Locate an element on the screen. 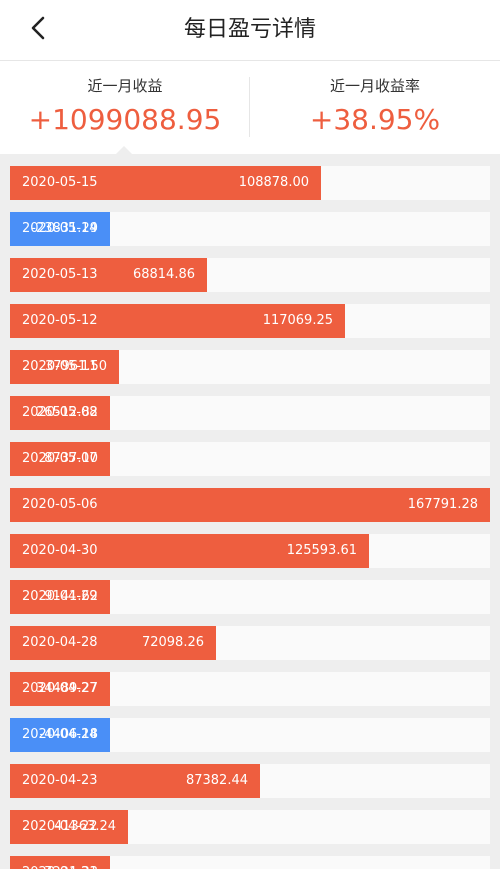 This screenshot has width=500, height=869. list-item: 2020-05-12 117069.25 is located at coordinates (250, 321).